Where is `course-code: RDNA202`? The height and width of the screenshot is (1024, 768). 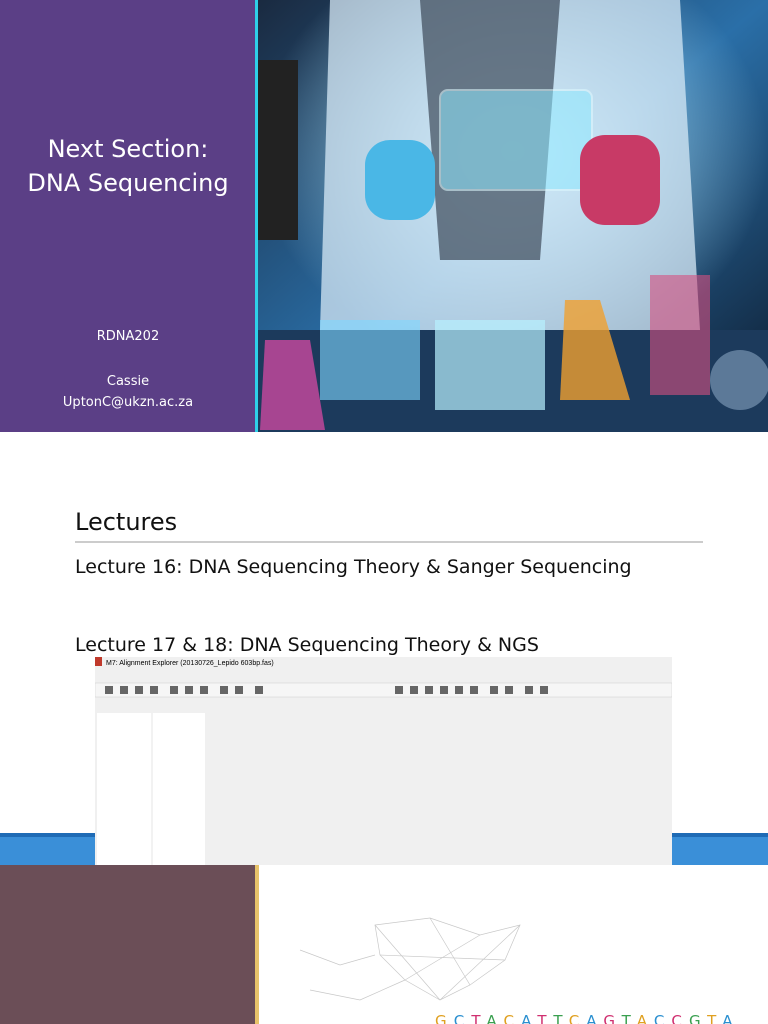
course-code: RDNA202 is located at coordinates (128, 336).